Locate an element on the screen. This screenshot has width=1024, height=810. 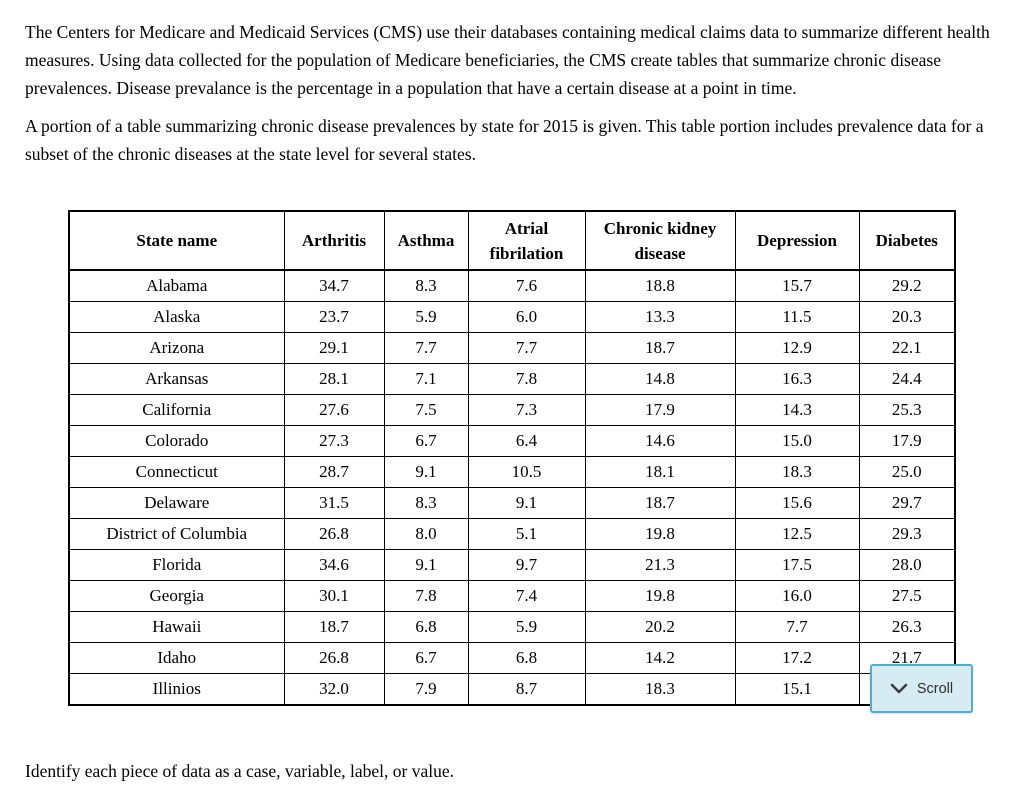
arthritis-cell: 34.6 is located at coordinates (334, 565).